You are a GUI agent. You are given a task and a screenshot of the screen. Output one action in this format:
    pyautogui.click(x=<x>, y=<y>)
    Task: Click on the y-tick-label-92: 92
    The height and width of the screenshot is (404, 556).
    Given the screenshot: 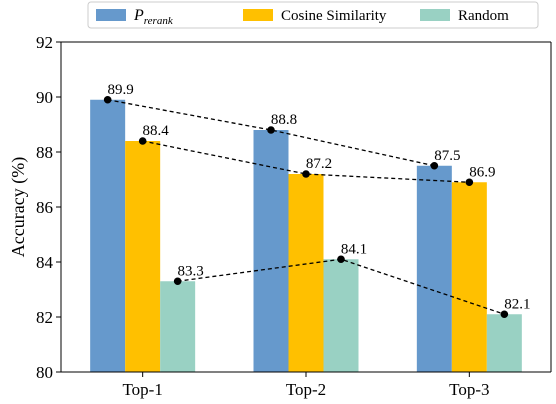 What is the action you would take?
    pyautogui.click(x=44, y=42)
    